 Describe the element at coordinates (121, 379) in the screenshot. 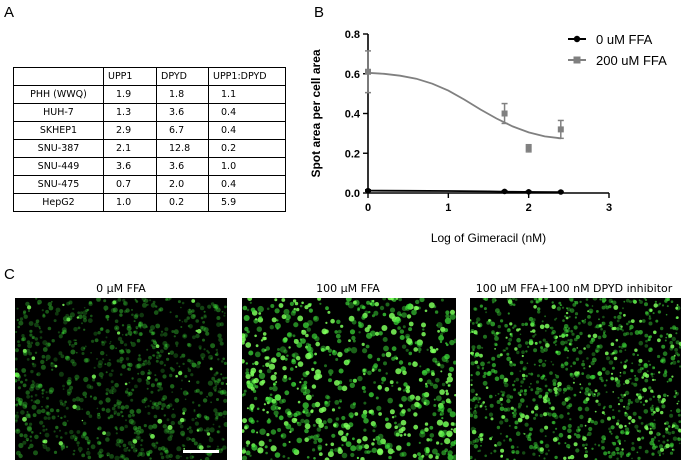

I see `micrograph-0uM` at that location.